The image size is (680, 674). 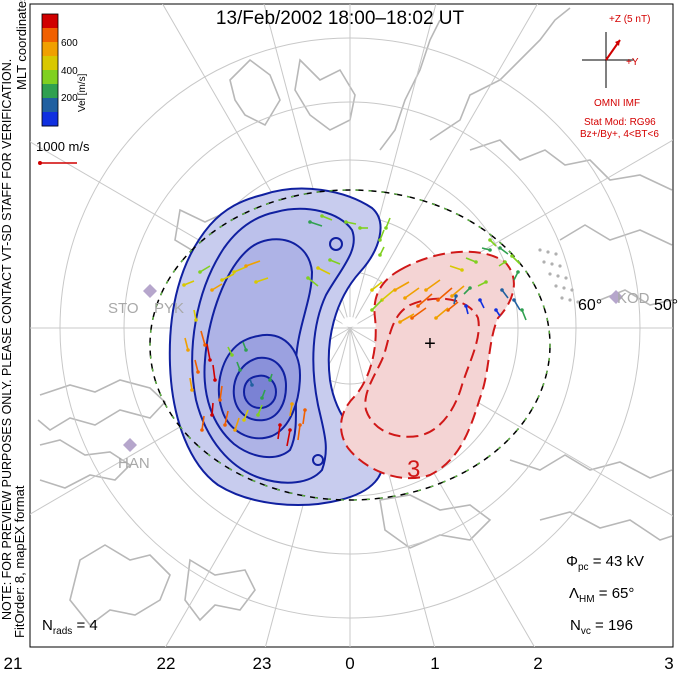 I want to click on velocity-colorbar, so click(x=50, y=70).